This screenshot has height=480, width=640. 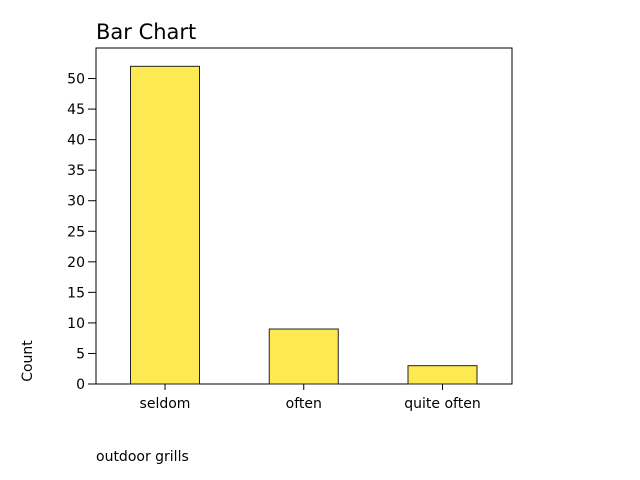 I want to click on y-tick-label: 30, so click(x=76, y=202).